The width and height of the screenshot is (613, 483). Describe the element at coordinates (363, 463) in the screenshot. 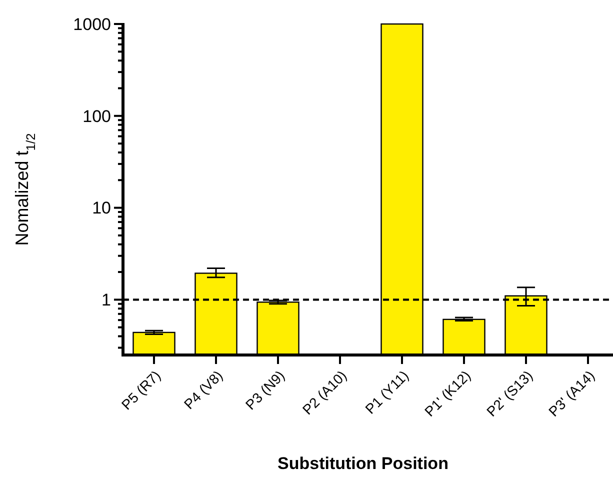

I see `x-axis-title: Substitution Position` at that location.